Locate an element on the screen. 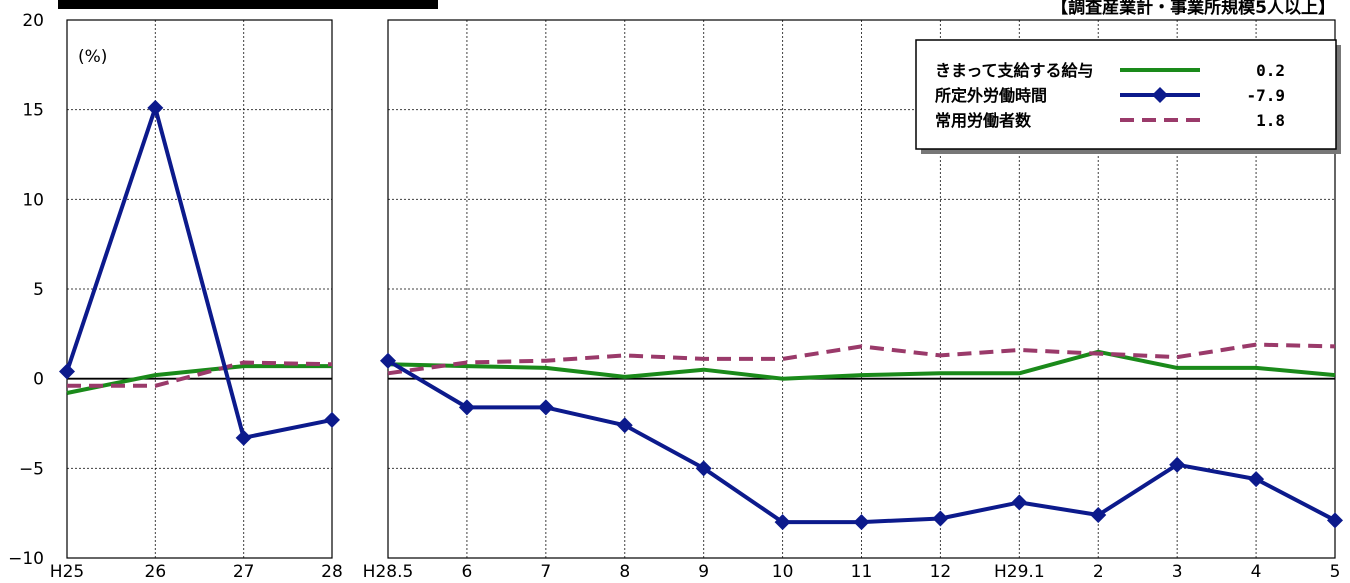  y-tick-label: −10 is located at coordinates (26, 559).